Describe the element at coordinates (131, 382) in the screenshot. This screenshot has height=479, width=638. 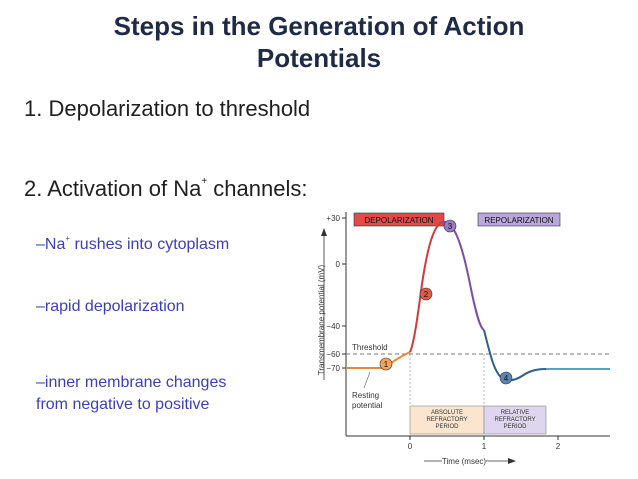
I see `subpoint-3-line-1: –inner membrane changes` at that location.